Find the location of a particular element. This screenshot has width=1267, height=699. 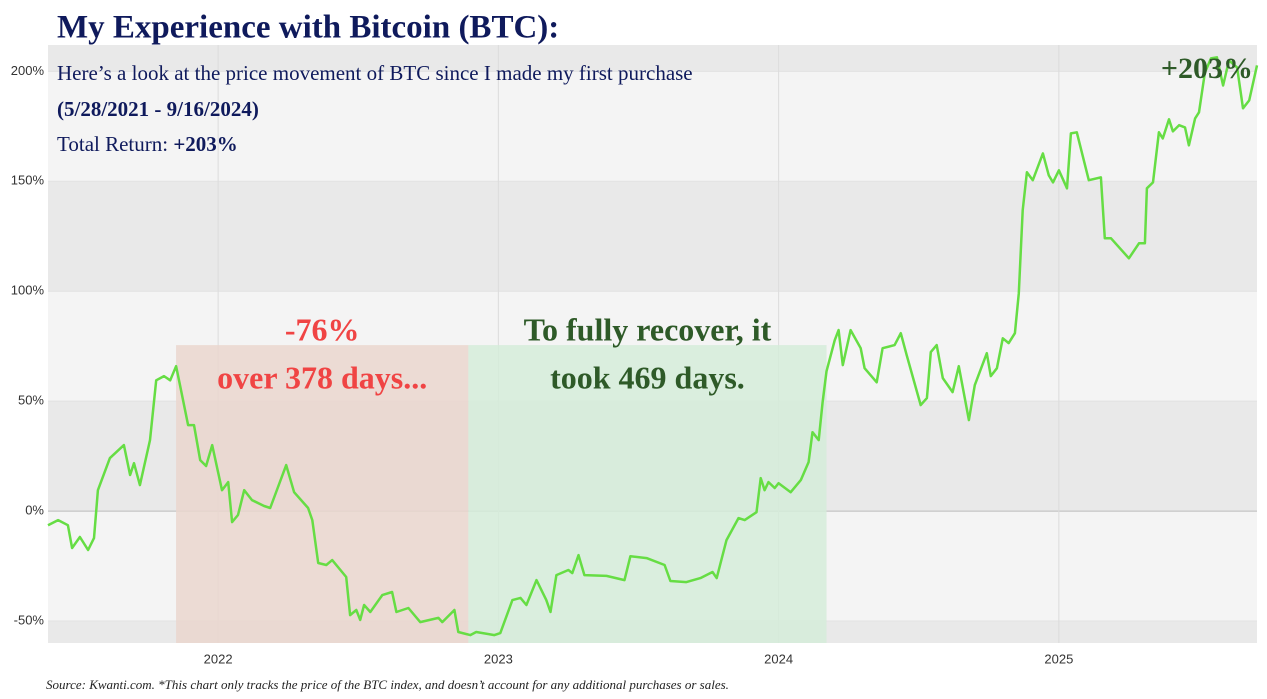

y-tick-label: -50% is located at coordinates (29, 619).